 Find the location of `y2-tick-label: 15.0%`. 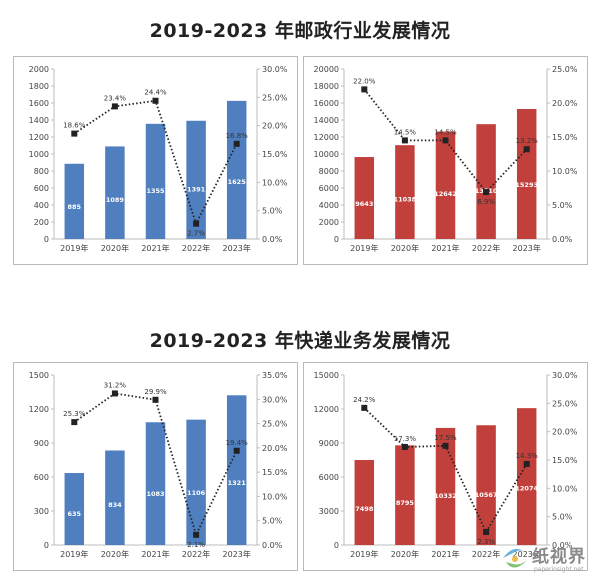

y2-tick-label: 15.0% is located at coordinates (275, 154).